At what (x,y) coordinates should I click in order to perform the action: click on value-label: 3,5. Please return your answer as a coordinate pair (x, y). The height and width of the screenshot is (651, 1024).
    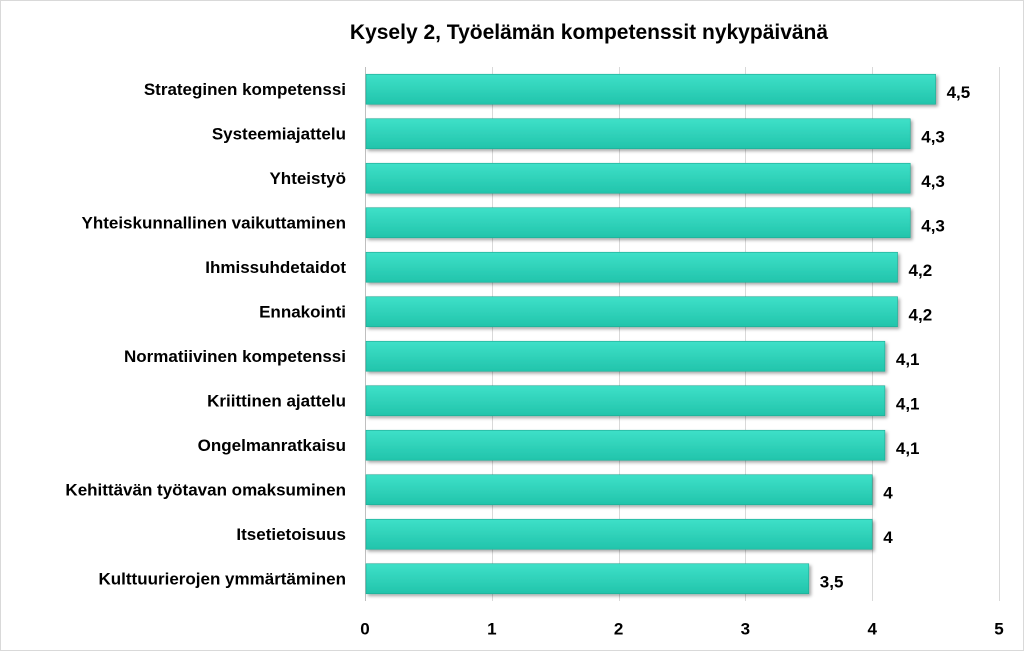
    Looking at the image, I should click on (832, 581).